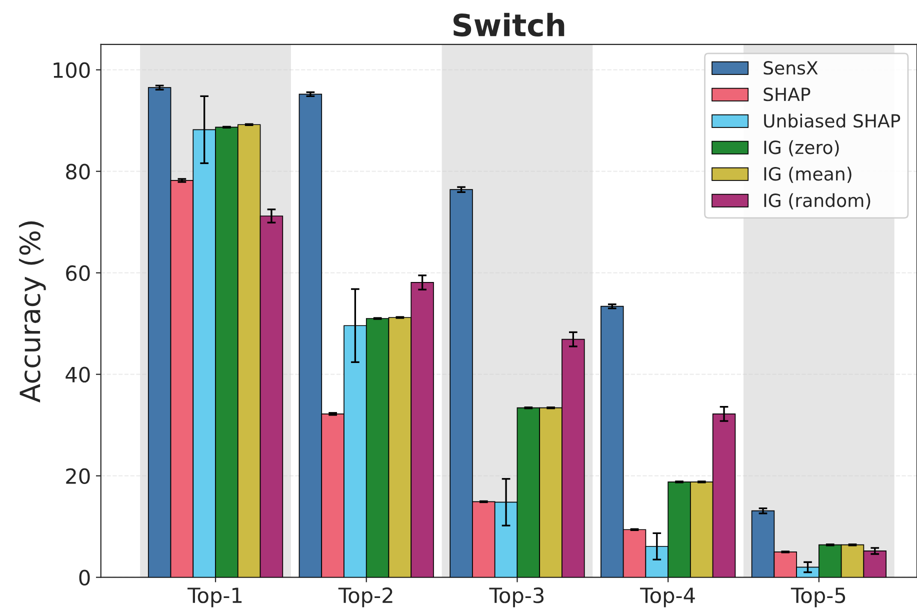 The image size is (917, 609). I want to click on y-axis-title: Accuracy (%), so click(32, 312).